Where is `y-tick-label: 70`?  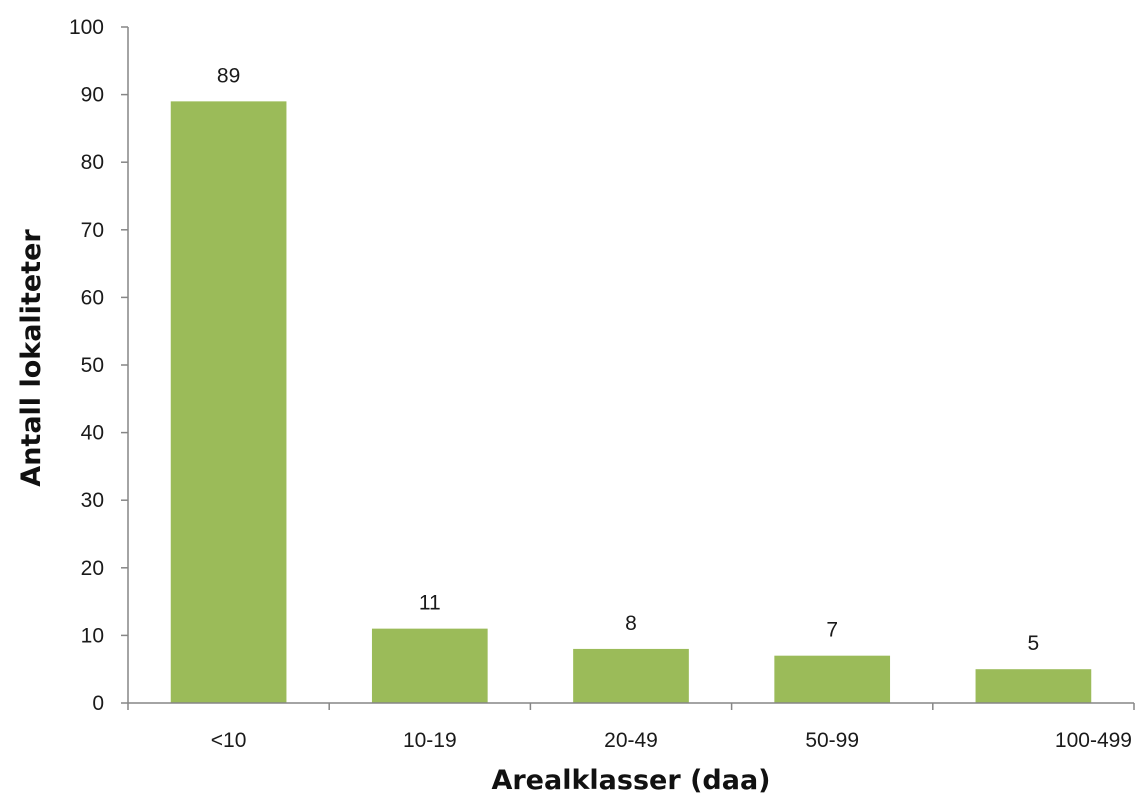
y-tick-label: 70 is located at coordinates (92, 230).